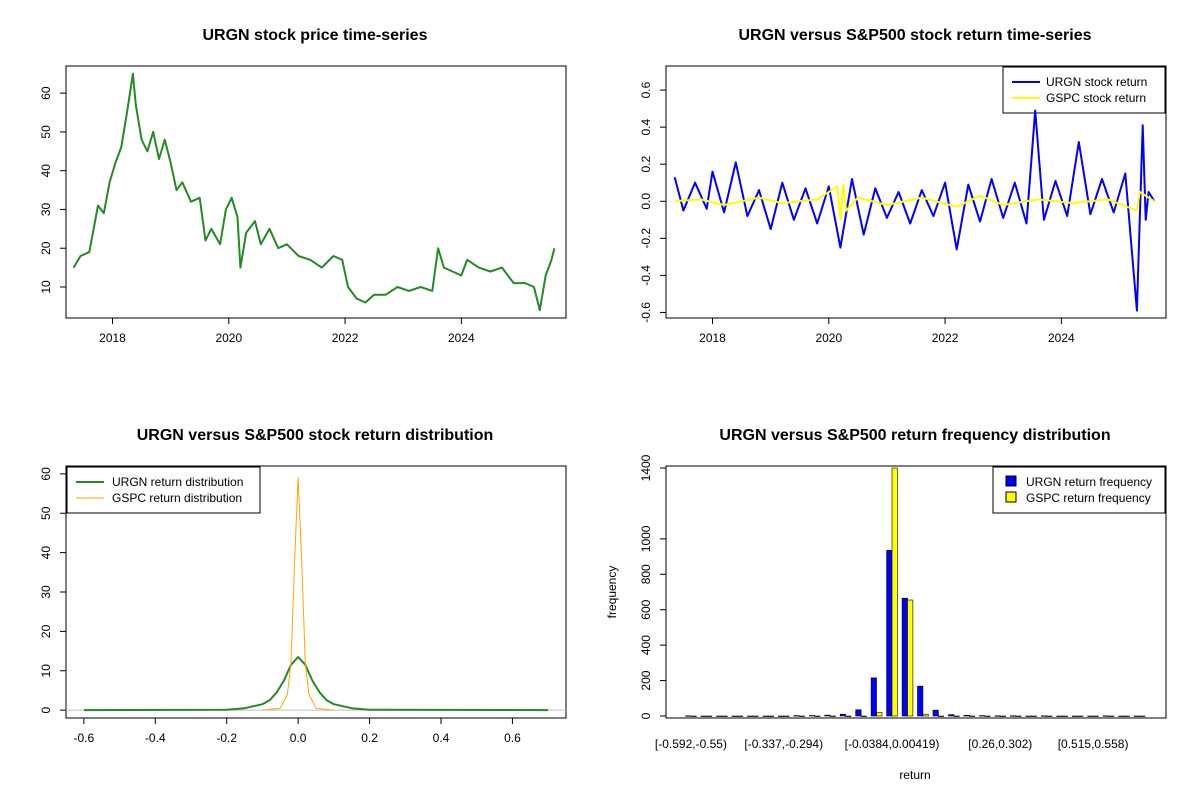  What do you see at coordinates (46, 287) in the screenshot?
I see `price-y-tick-label: 10` at bounding box center [46, 287].